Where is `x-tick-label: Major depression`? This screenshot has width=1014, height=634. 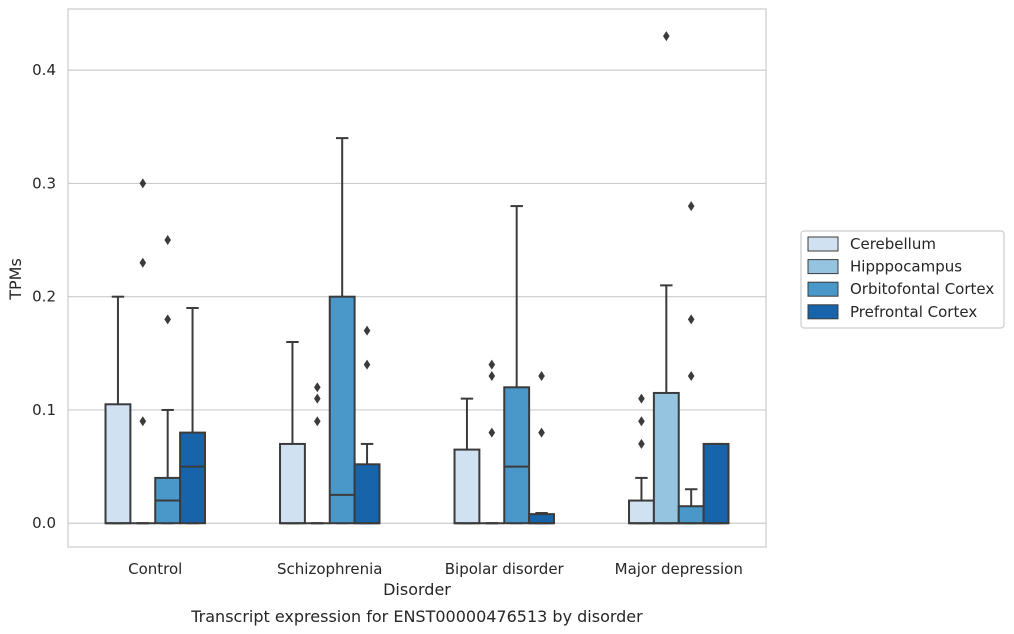 x-tick-label: Major depression is located at coordinates (679, 569).